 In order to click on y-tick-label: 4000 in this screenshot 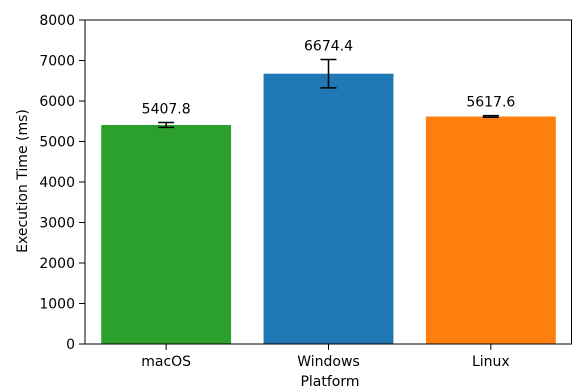, I will do `click(57, 183)`.